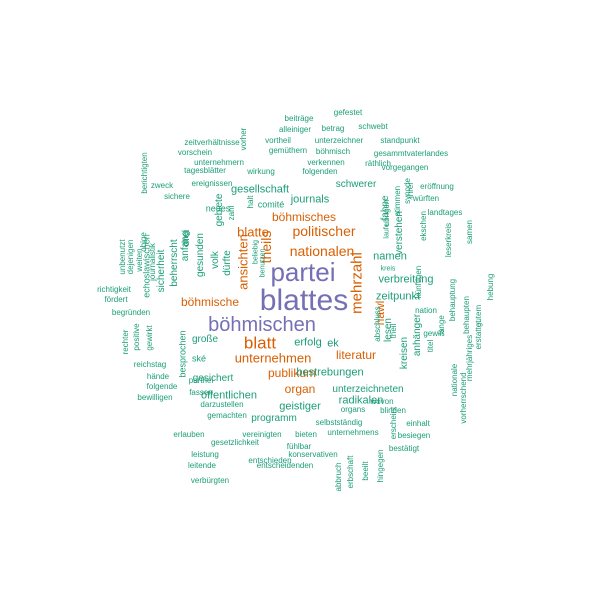 The height and width of the screenshot is (600, 600). What do you see at coordinates (339, 422) in the screenshot?
I see `word-cloud-term: selbstständig` at bounding box center [339, 422].